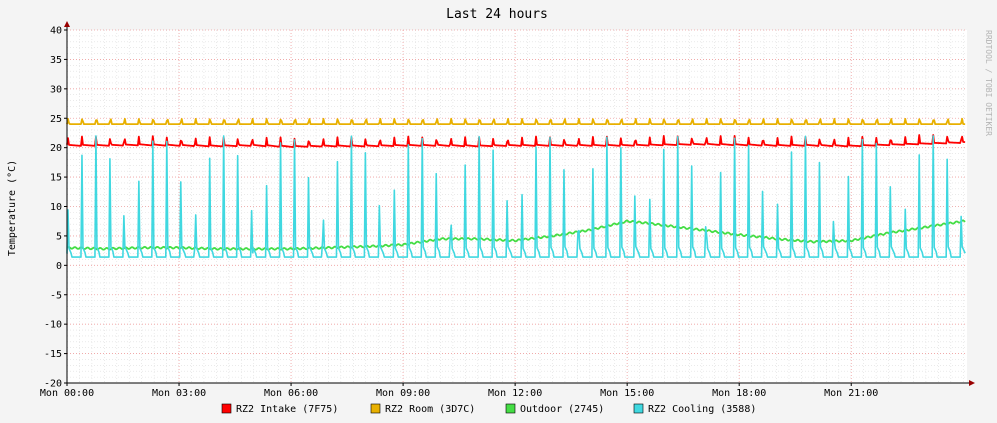  What do you see at coordinates (56, 178) in the screenshot?
I see `y-tick-label: 15` at bounding box center [56, 178].